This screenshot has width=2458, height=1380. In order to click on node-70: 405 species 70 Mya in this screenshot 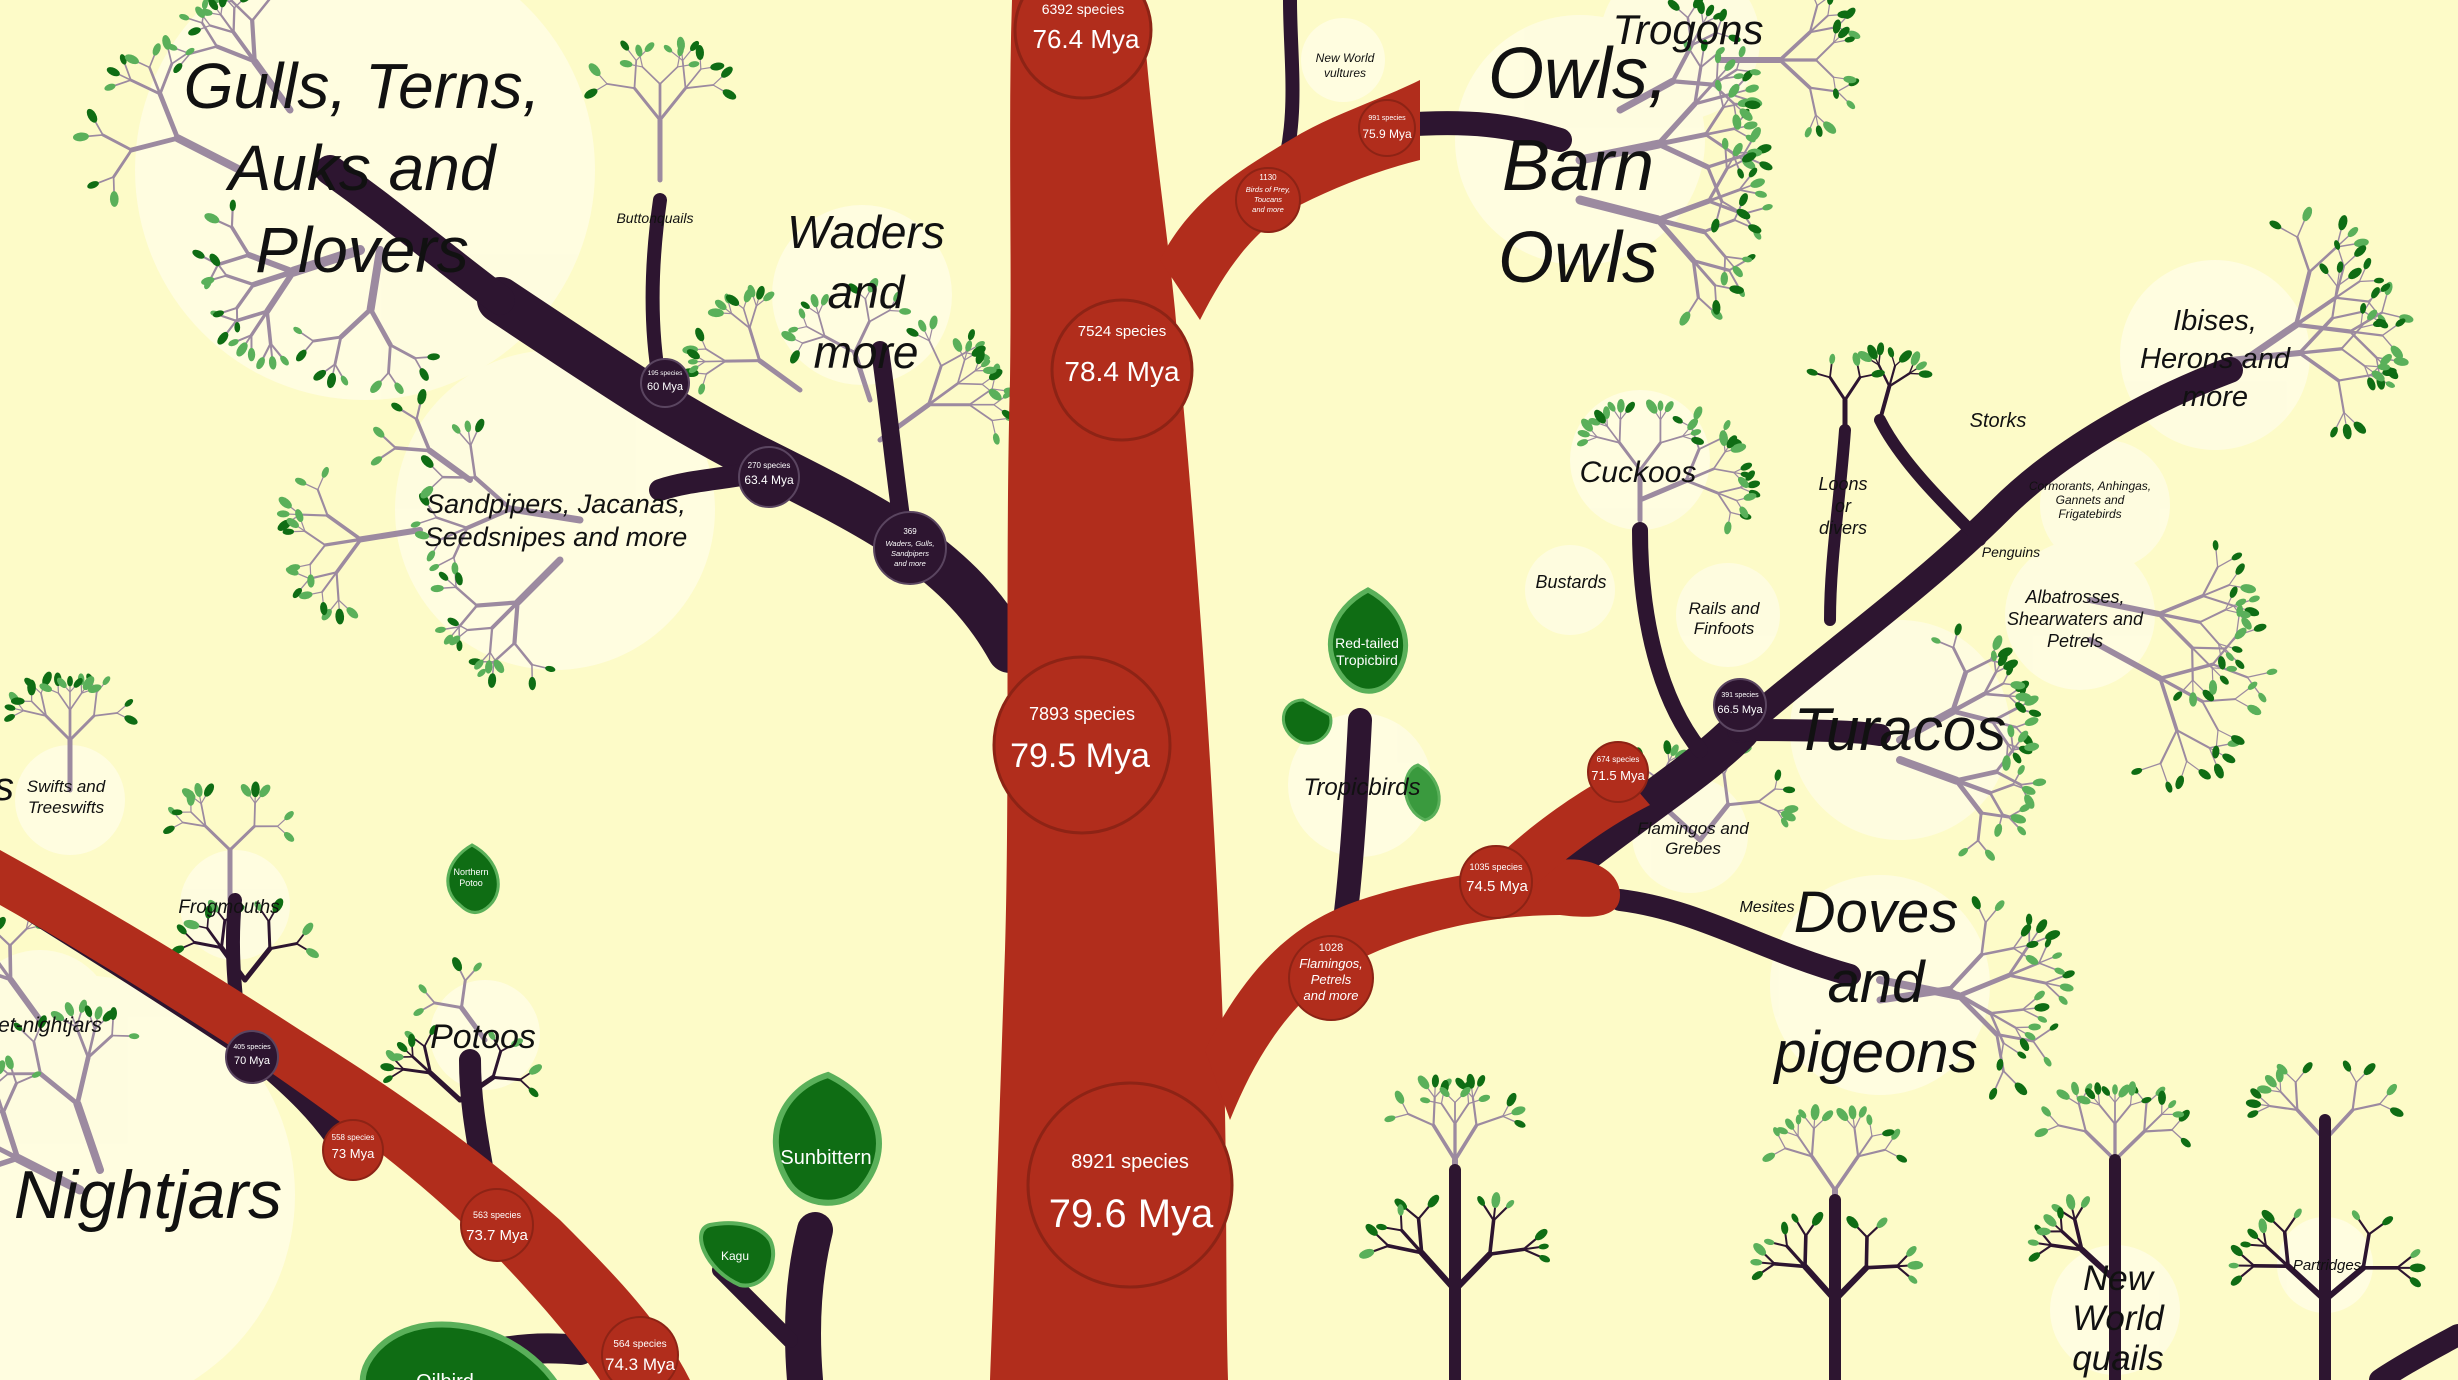, I will do `click(252, 1057)`.